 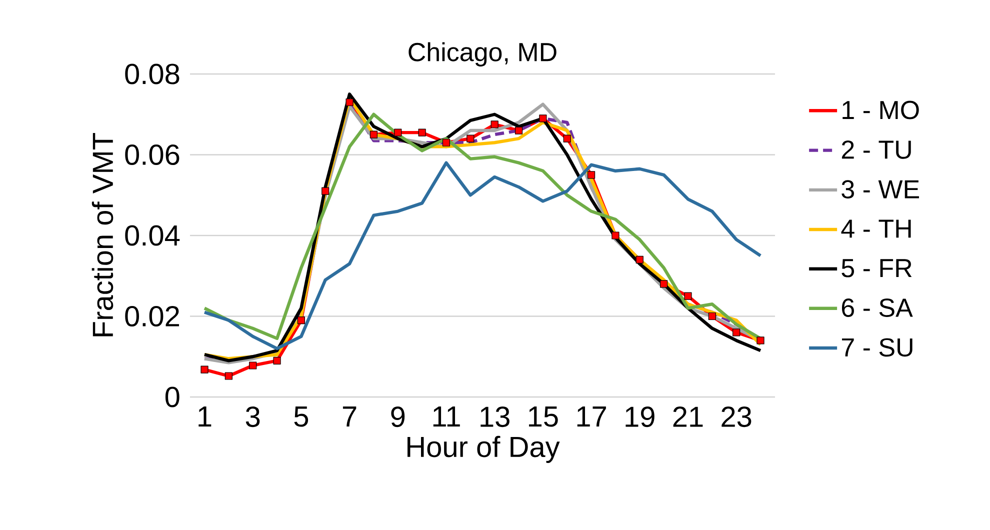 What do you see at coordinates (301, 416) in the screenshot?
I see `x-tick-label: 5` at bounding box center [301, 416].